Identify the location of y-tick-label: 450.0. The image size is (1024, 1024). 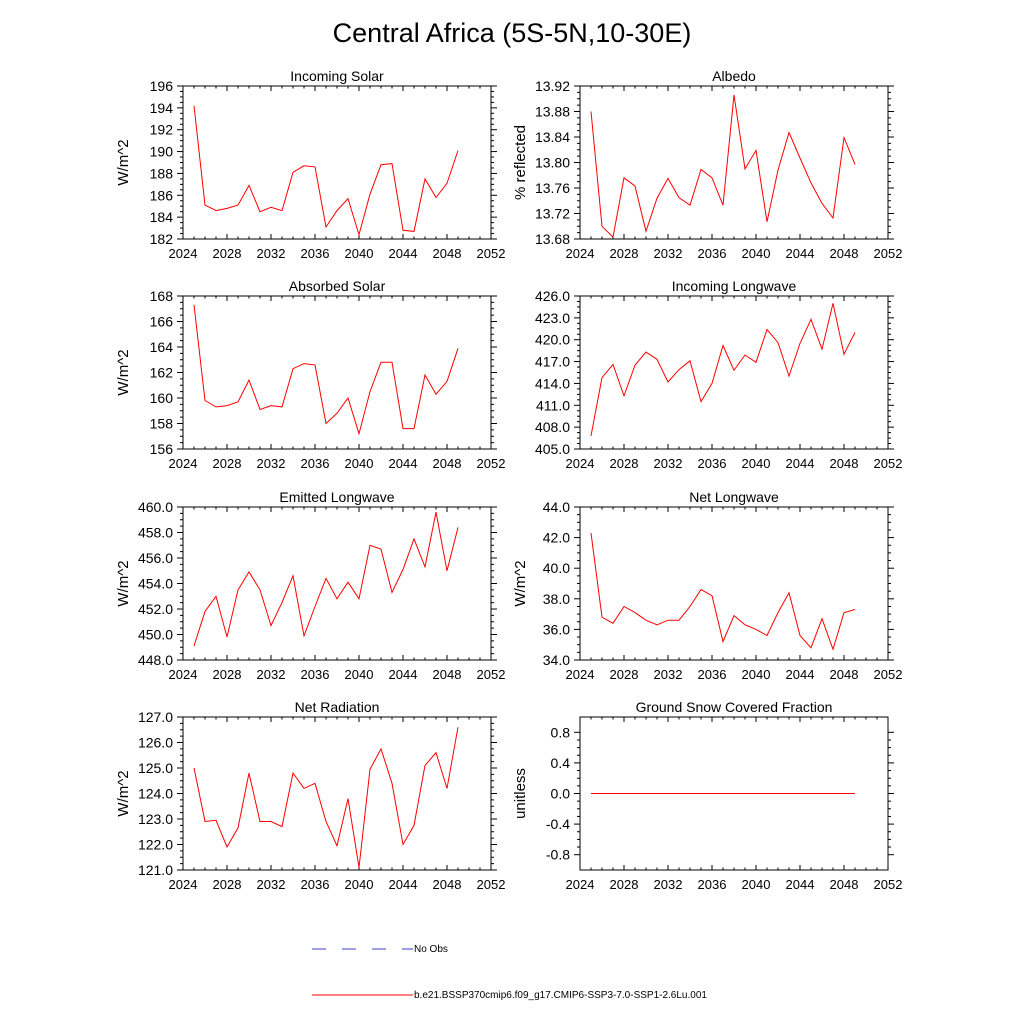
(155, 635).